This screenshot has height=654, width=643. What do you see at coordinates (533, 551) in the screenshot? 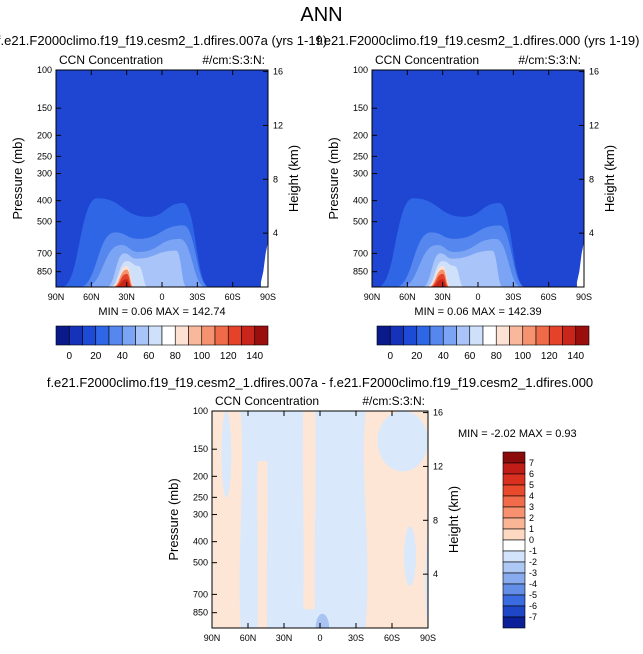
I see `colorbar-label: -1` at bounding box center [533, 551].